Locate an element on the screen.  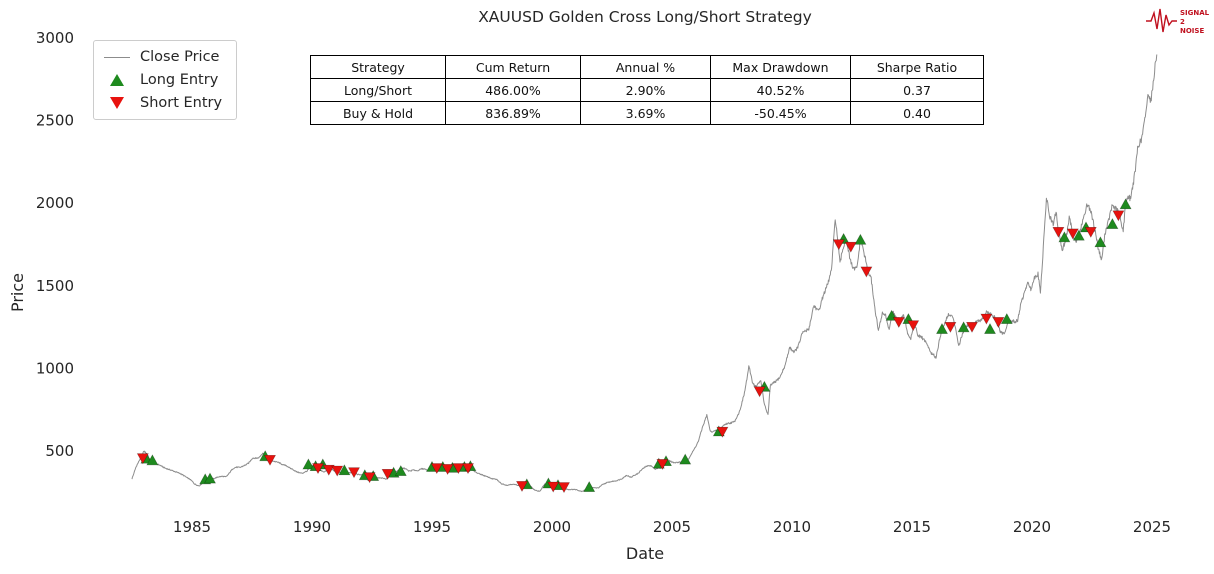
stats-header-max-drawdown: Max Drawdown is located at coordinates (780, 67).